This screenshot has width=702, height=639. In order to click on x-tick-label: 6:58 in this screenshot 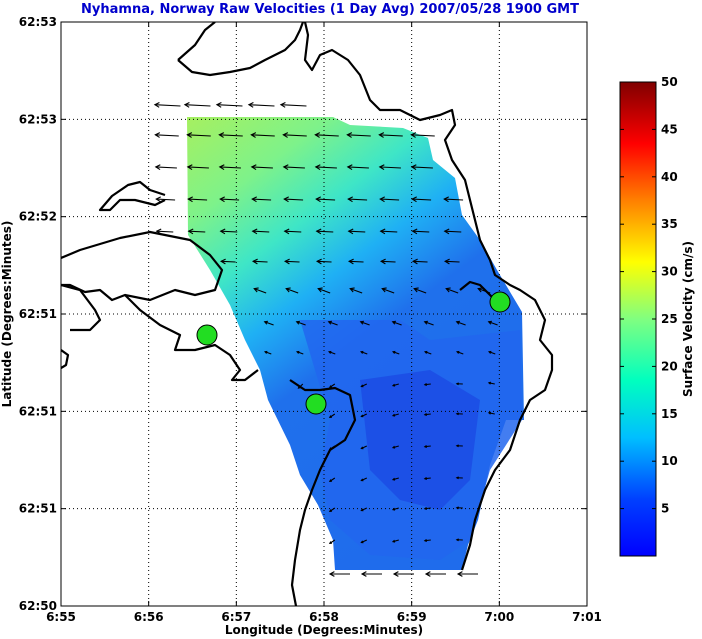, I will do `click(324, 617)`.